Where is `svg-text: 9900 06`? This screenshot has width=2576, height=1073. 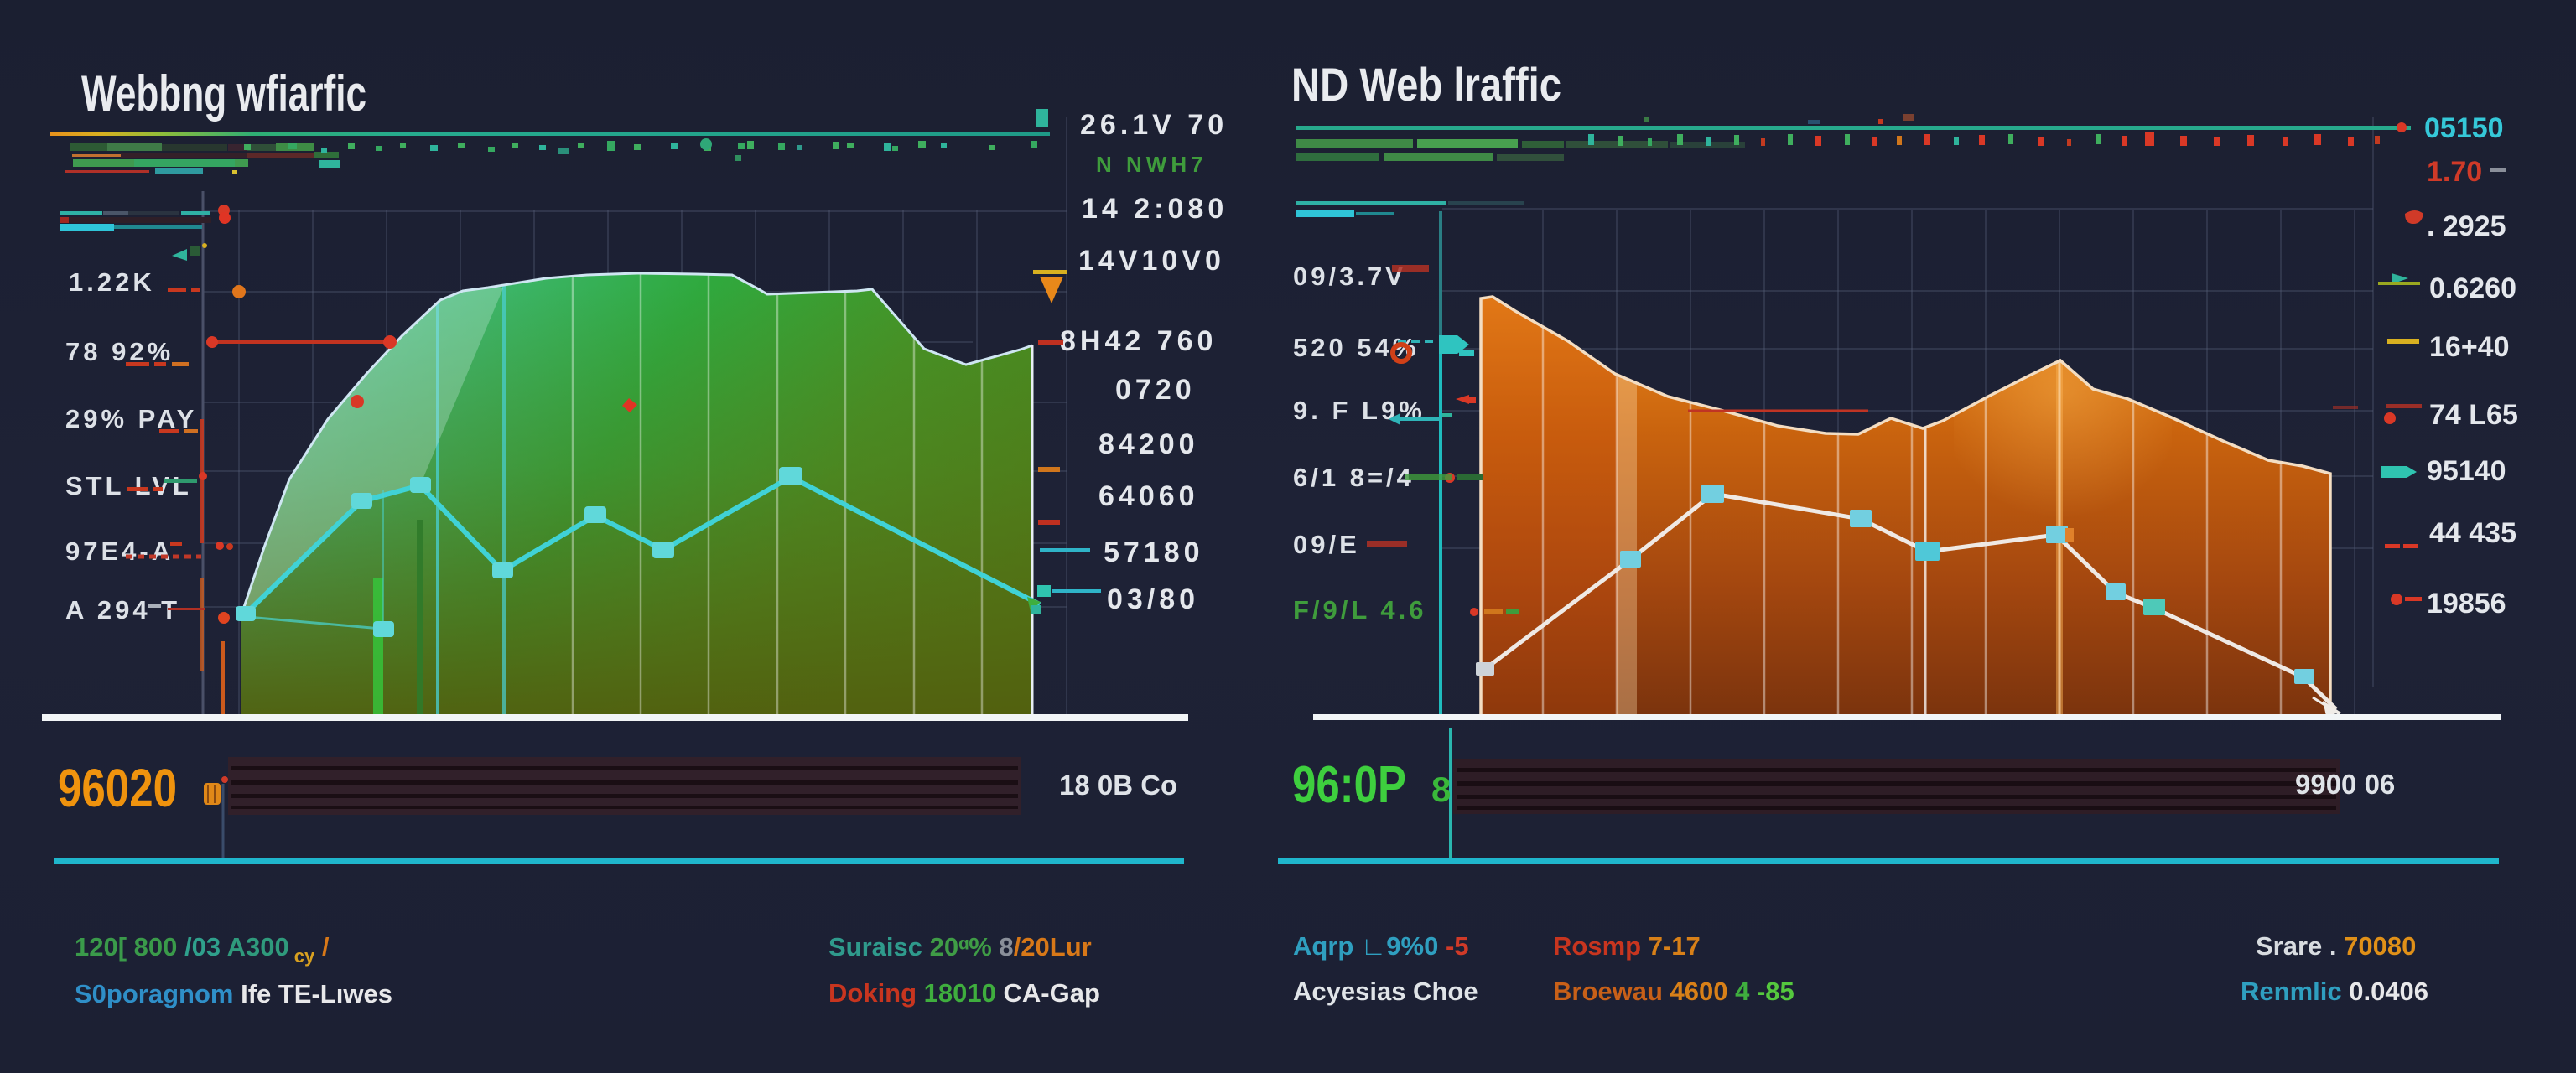
svg-text: 9900 06 is located at coordinates (2345, 784).